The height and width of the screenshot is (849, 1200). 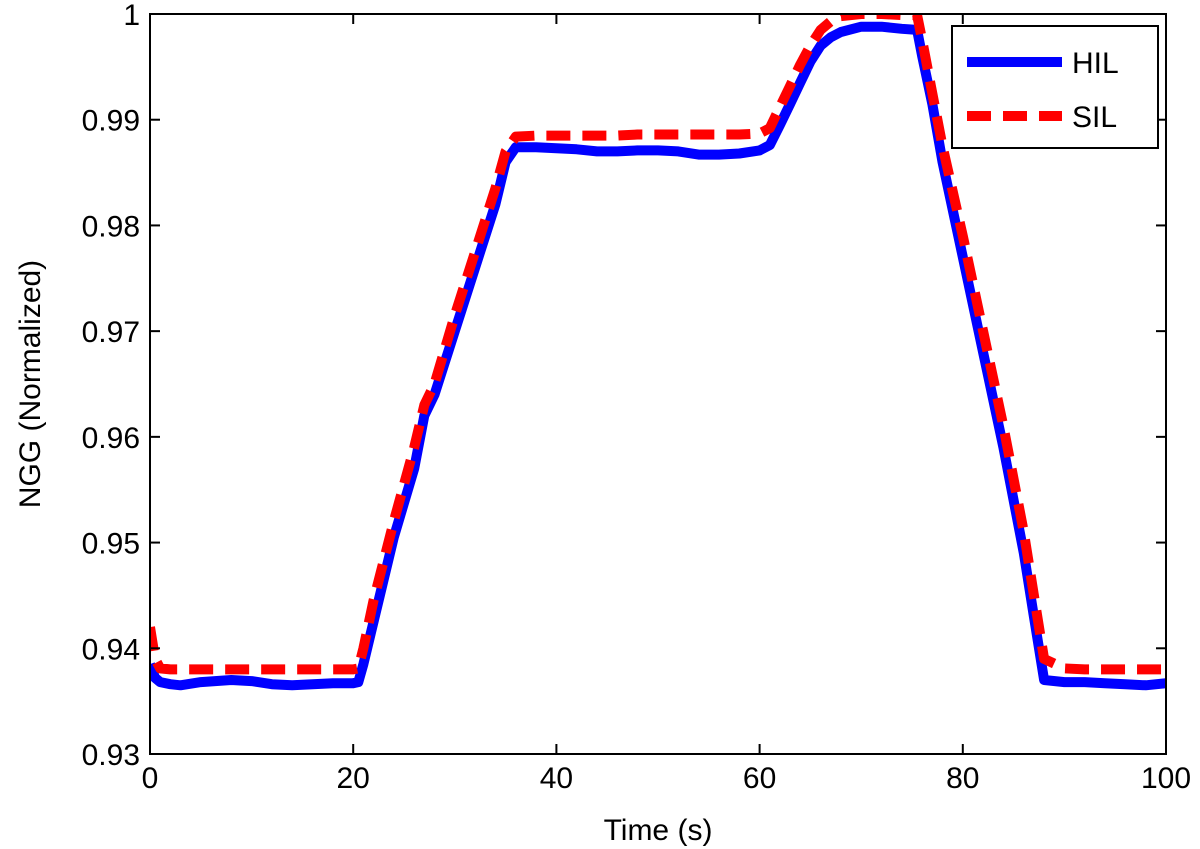 I want to click on legend: HIL SIL, so click(x=1055, y=87).